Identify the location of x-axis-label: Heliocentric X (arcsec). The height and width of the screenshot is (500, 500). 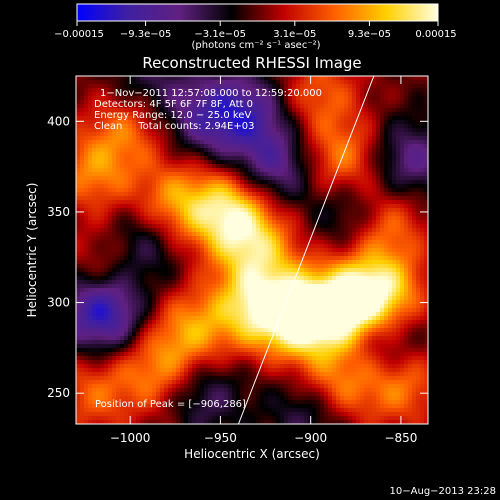
(252, 454).